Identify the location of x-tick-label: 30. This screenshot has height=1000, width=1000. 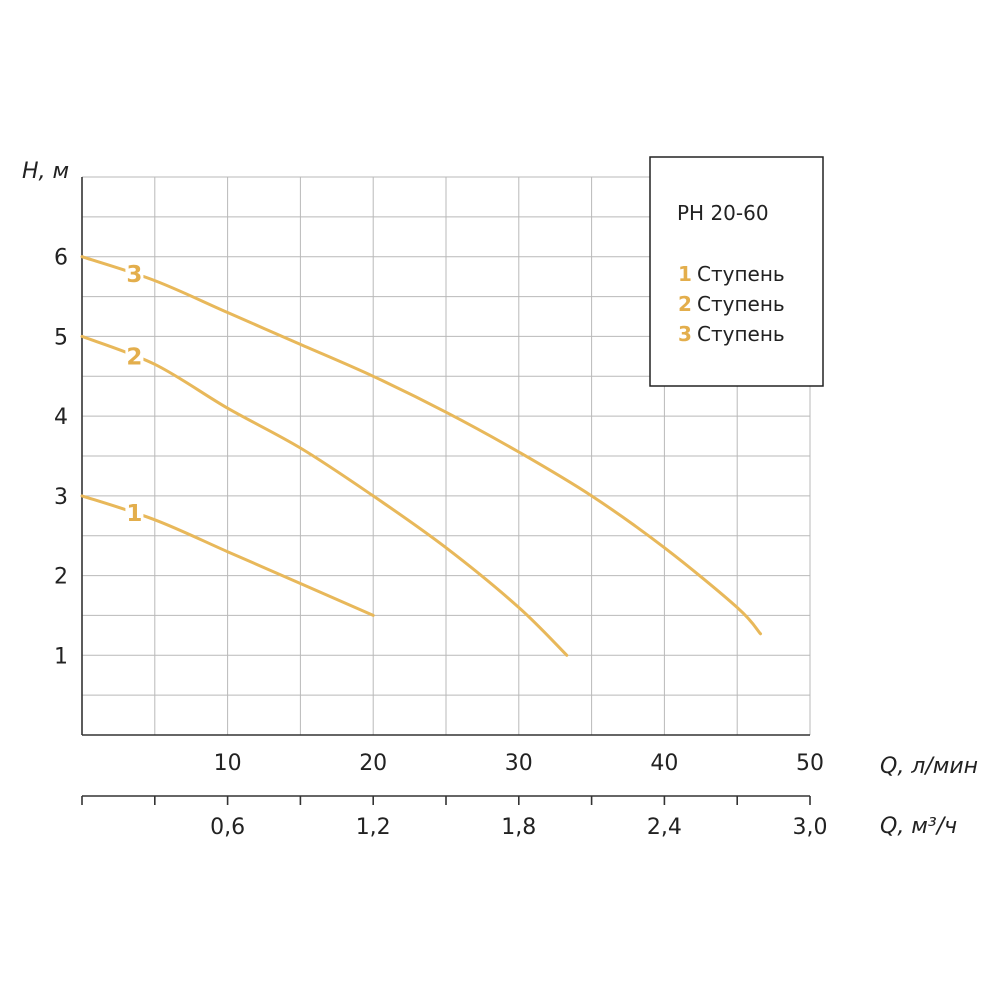
(519, 763).